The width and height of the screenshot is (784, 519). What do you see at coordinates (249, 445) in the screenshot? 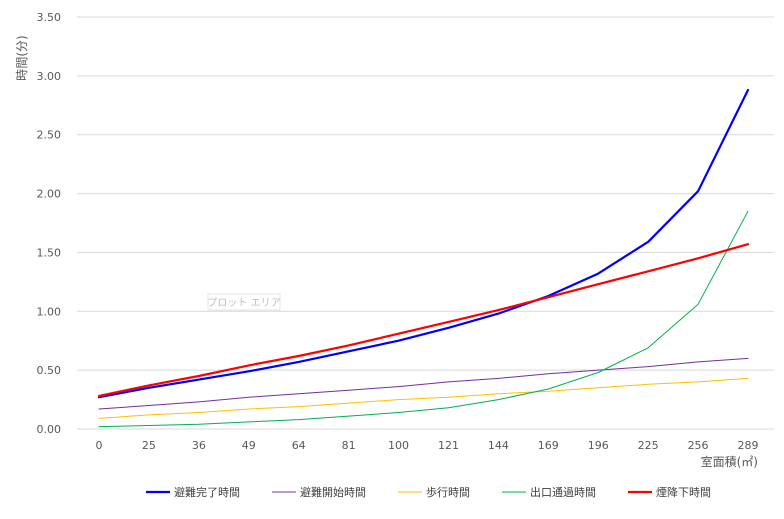
I see `x-tick-label: 49` at bounding box center [249, 445].